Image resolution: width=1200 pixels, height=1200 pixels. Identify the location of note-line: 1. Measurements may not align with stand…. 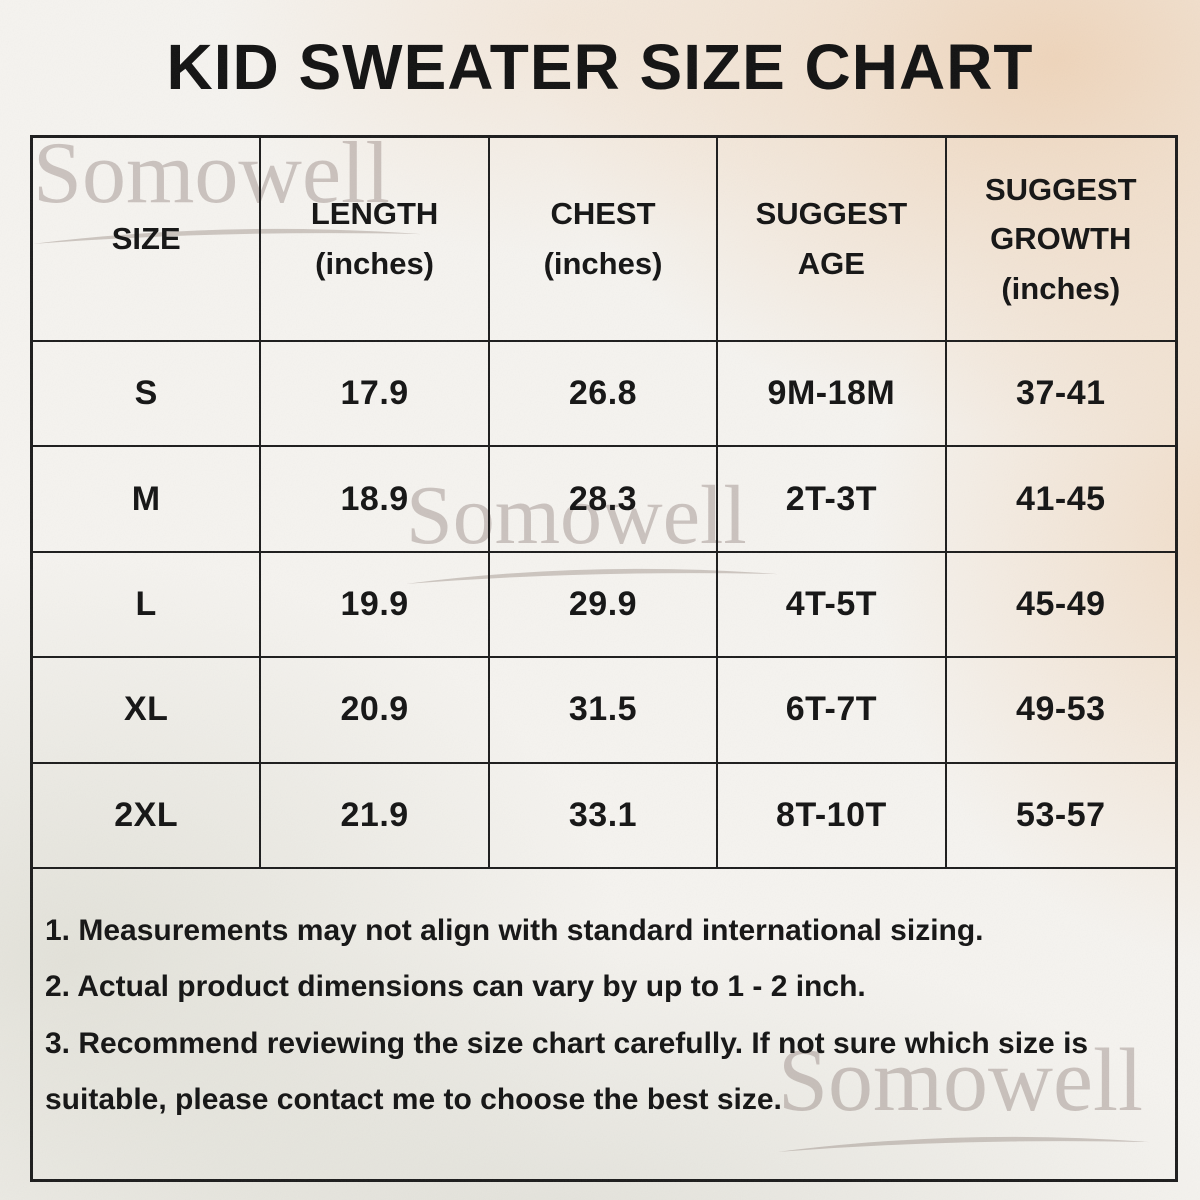
(514, 930).